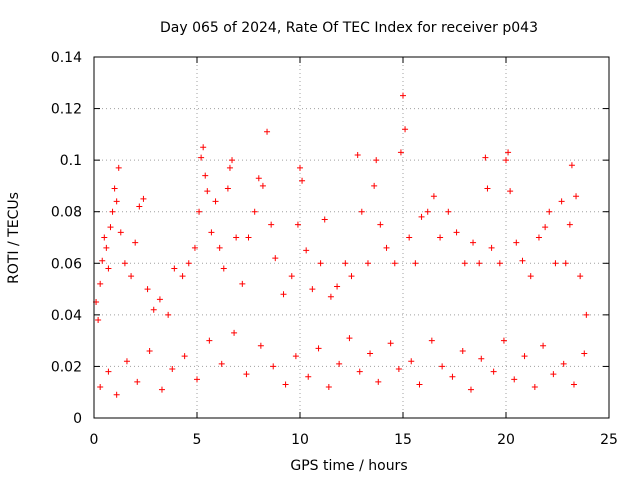 The image size is (640, 480). What do you see at coordinates (14, 238) in the screenshot?
I see `y-axis-label: ROTI / TECUs` at bounding box center [14, 238].